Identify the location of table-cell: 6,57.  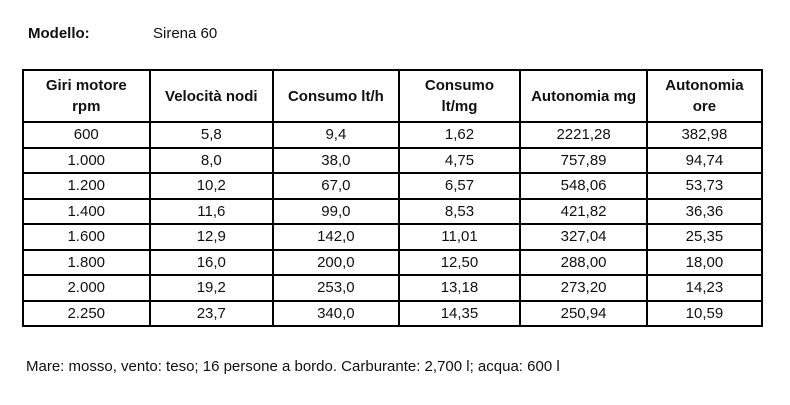
(459, 186).